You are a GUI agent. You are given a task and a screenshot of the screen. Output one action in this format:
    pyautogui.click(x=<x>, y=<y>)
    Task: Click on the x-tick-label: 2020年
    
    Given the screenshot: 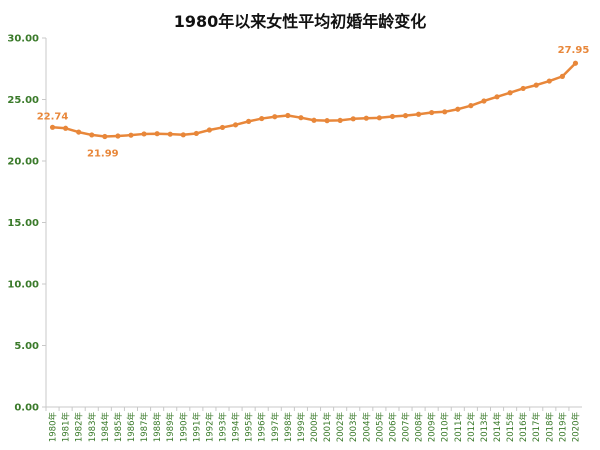 What is the action you would take?
    pyautogui.click(x=575, y=427)
    